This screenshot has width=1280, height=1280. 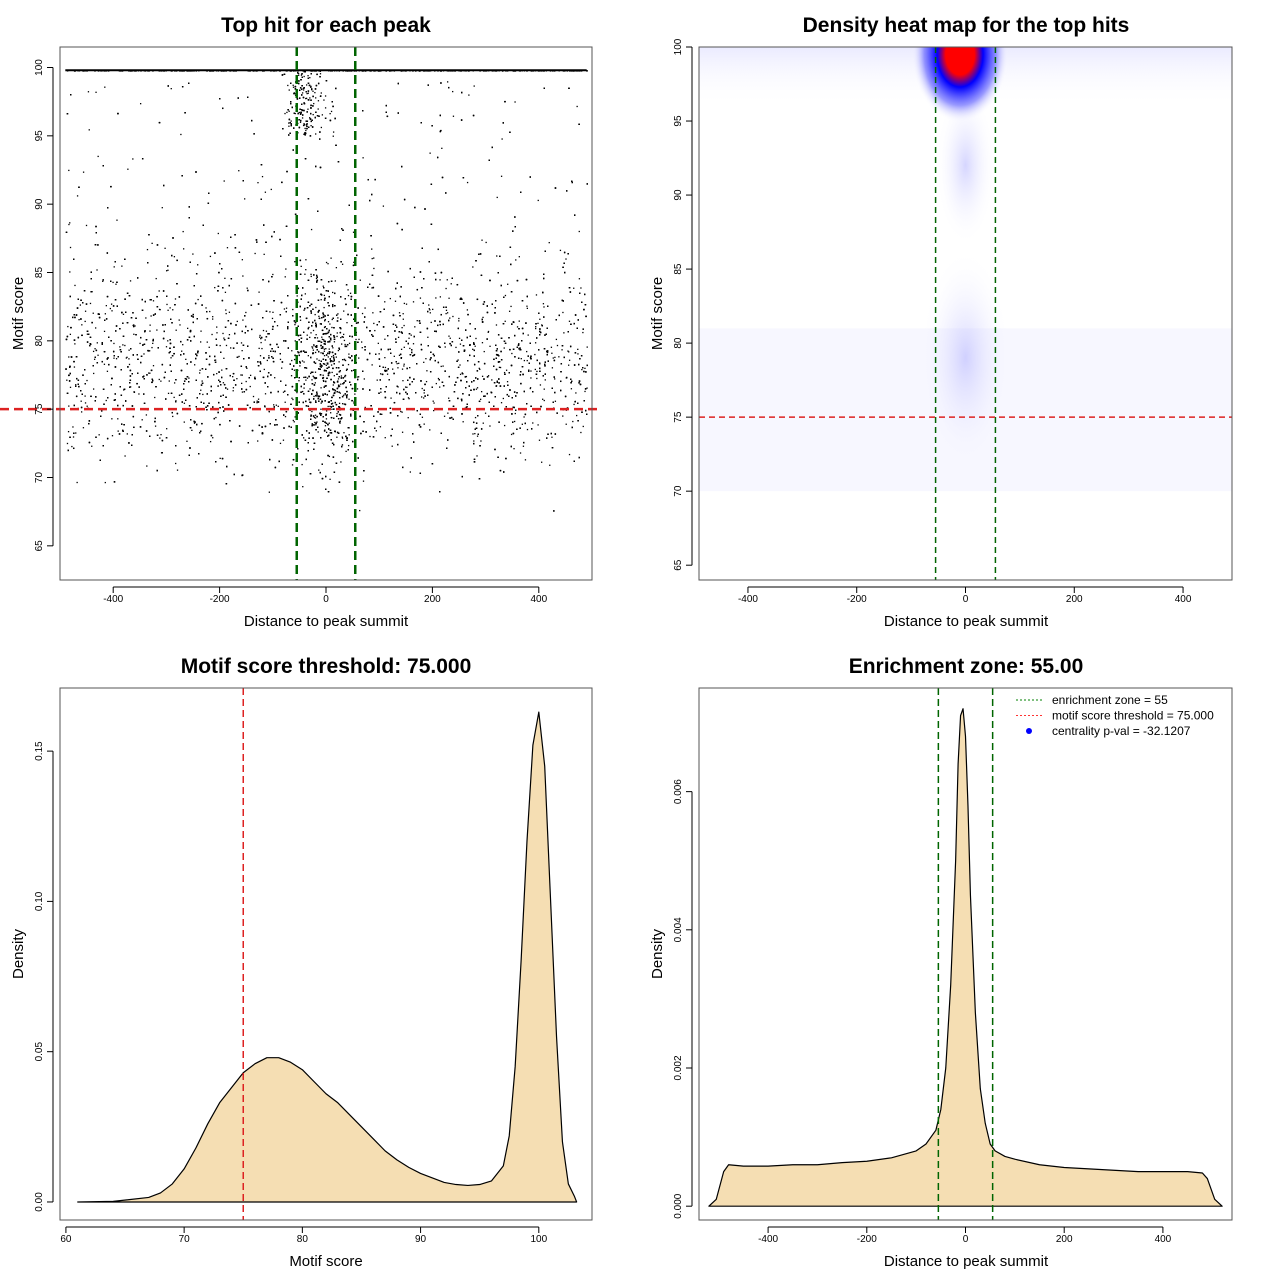 What do you see at coordinates (39, 751) in the screenshot?
I see `y-tick-label: 0.15` at bounding box center [39, 751].